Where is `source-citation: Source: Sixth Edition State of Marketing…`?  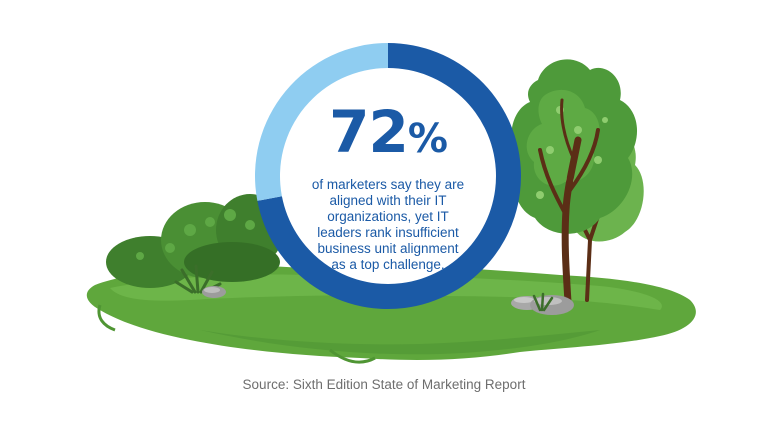 source-citation: Source: Sixth Edition State of Marketing… is located at coordinates (384, 384).